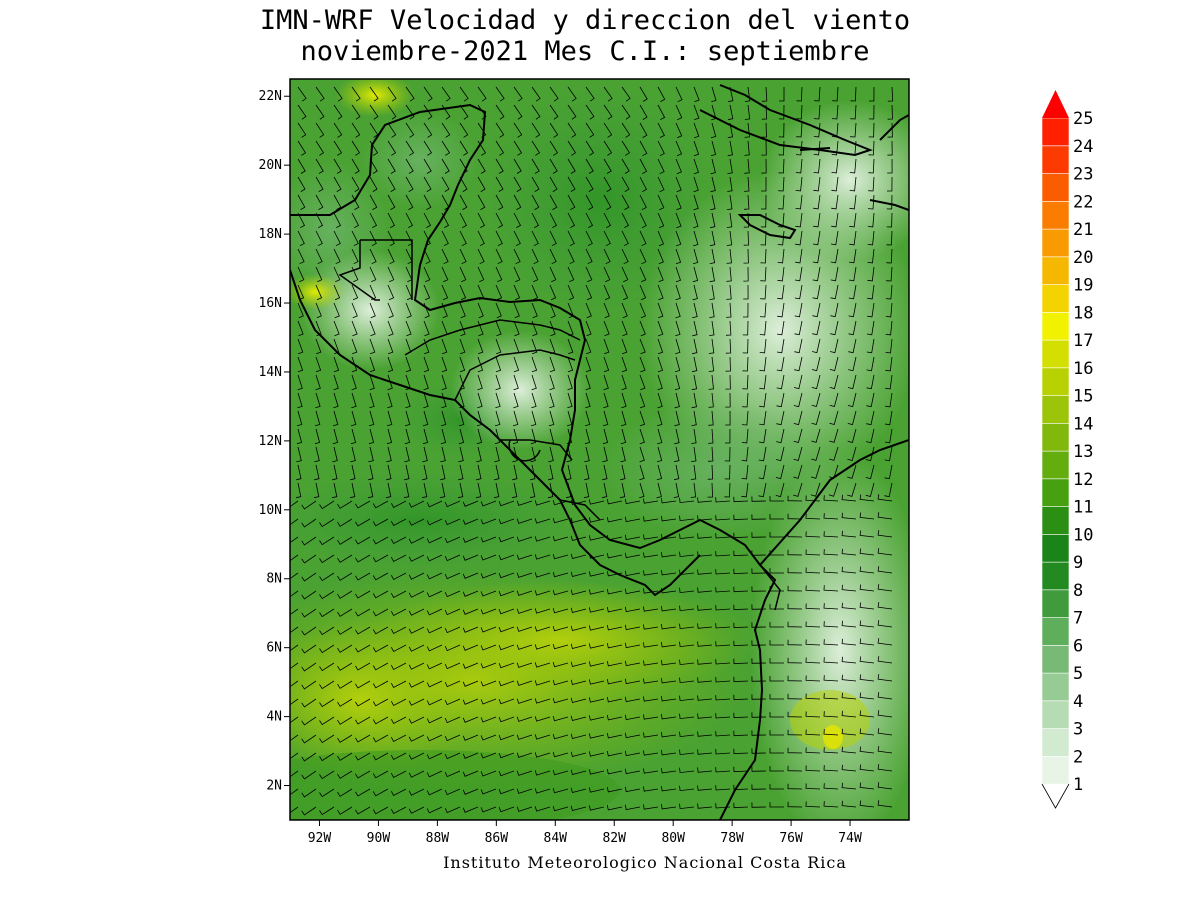  What do you see at coordinates (1078, 646) in the screenshot?
I see `colorbar-label: 6` at bounding box center [1078, 646].